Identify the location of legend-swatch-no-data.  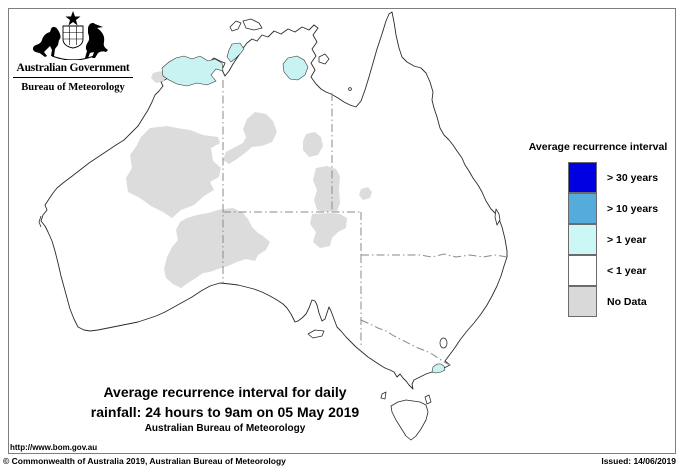
(582, 301).